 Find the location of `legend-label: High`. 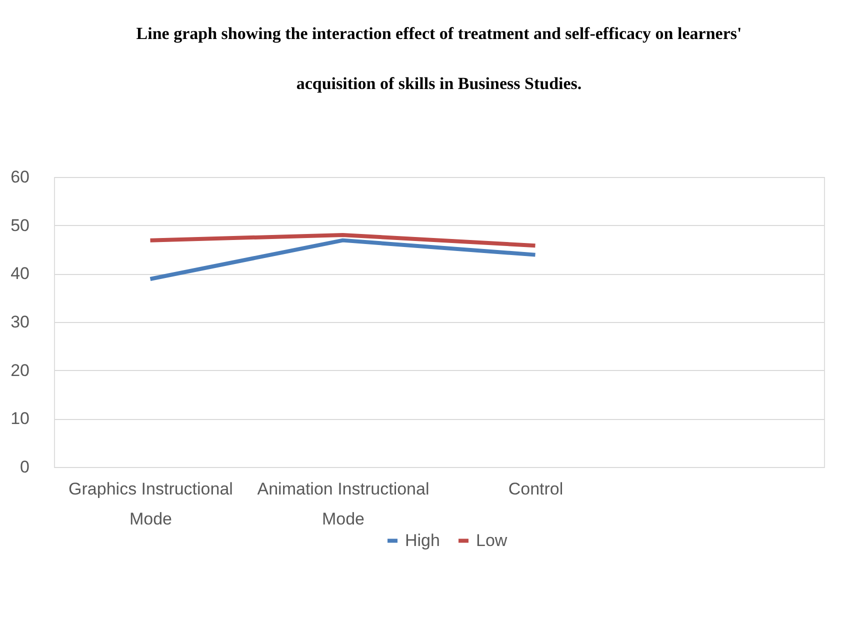

legend-label: High is located at coordinates (422, 540).